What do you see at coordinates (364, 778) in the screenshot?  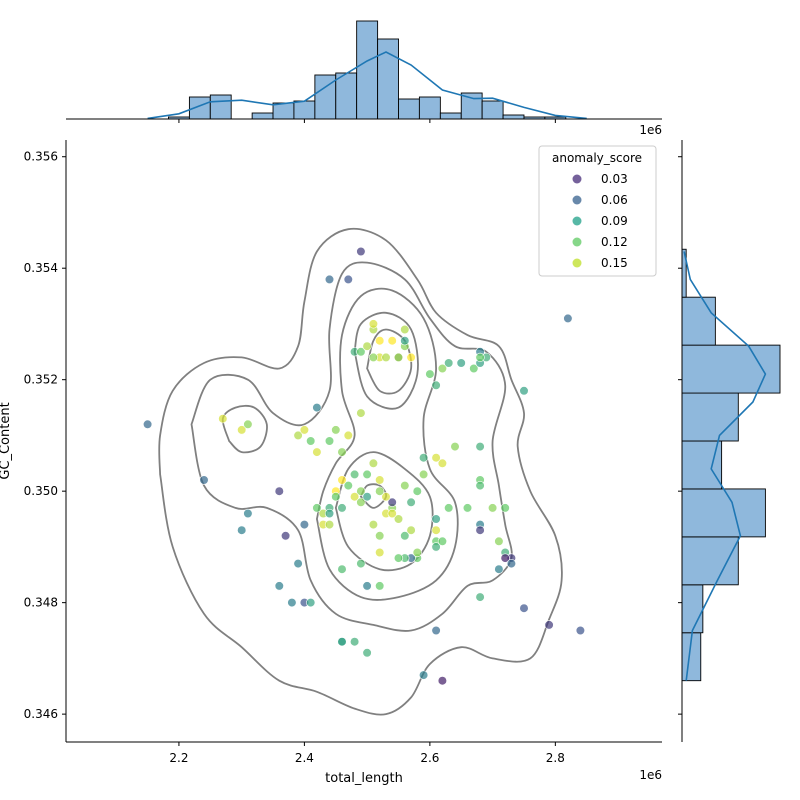 I see `x-axis-label: total_length` at bounding box center [364, 778].